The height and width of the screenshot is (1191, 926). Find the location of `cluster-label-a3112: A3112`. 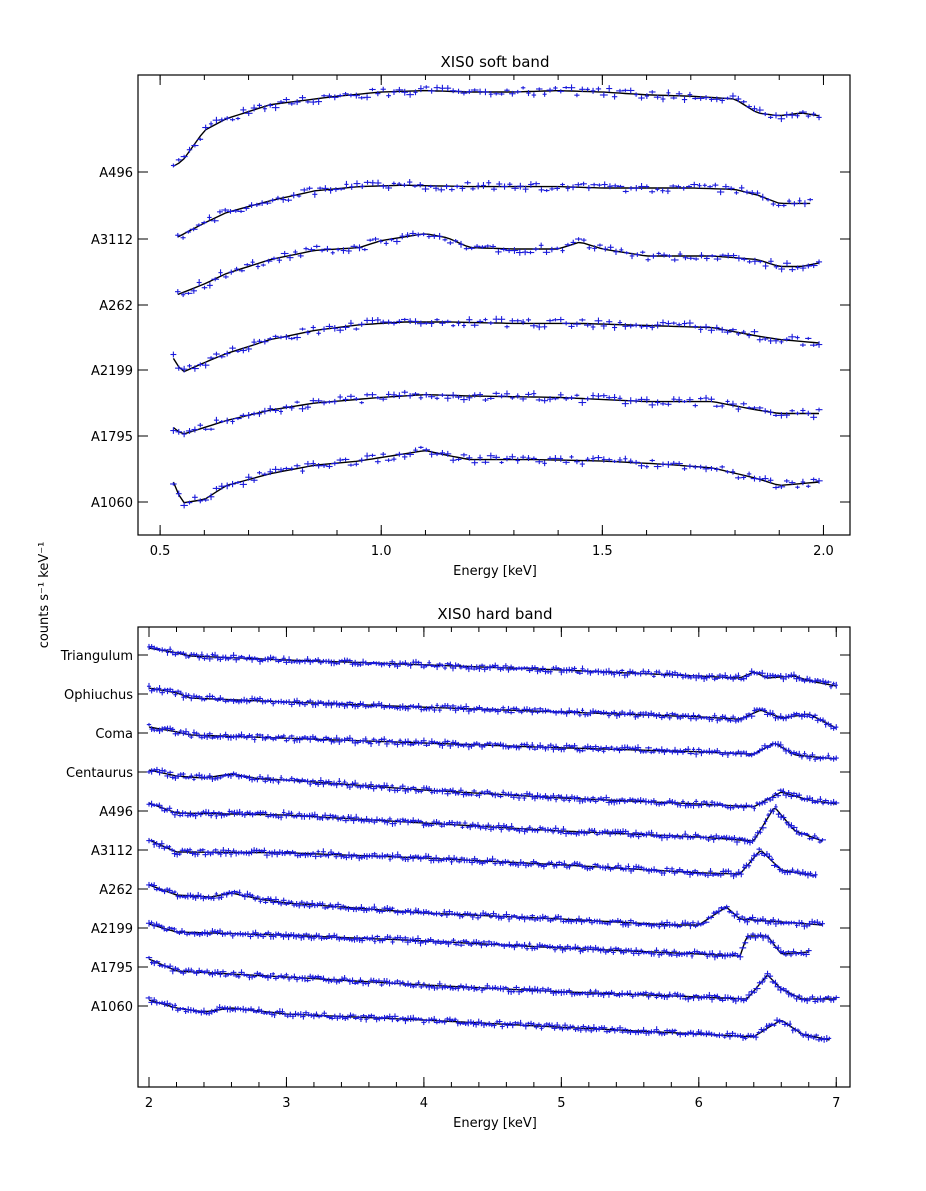

cluster-label-a3112: A3112 is located at coordinates (112, 240).